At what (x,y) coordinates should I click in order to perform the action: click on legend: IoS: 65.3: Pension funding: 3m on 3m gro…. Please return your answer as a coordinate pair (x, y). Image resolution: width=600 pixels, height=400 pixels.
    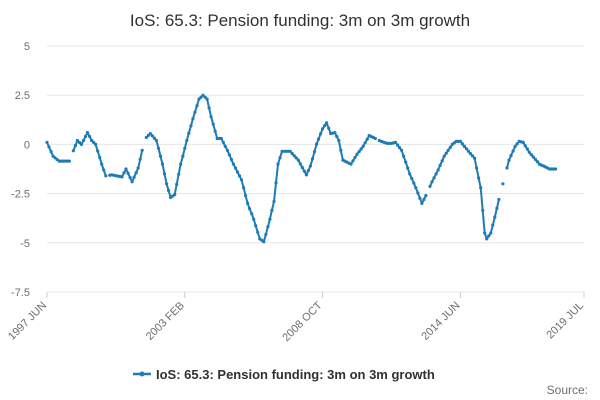
    Looking at the image, I should click on (284, 374).